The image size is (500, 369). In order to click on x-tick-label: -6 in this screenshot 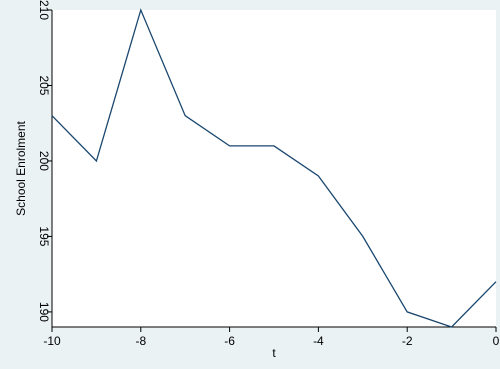, I will do `click(229, 341)`.